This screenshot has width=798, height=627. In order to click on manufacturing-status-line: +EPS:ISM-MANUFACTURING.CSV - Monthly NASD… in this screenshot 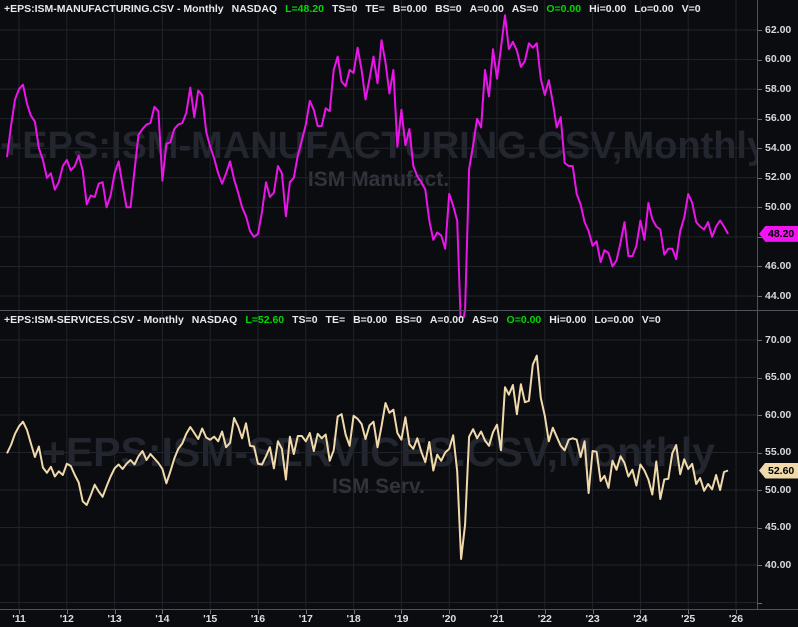, I will do `click(356, 9)`.